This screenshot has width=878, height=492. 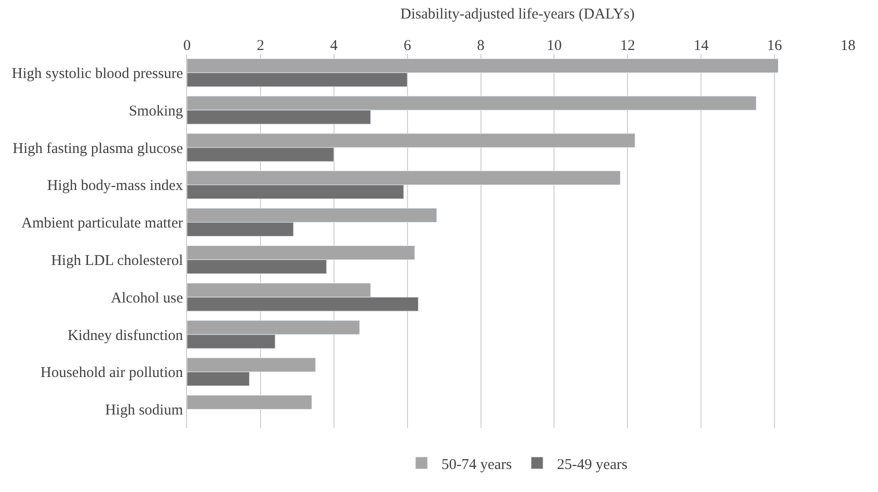 I want to click on x-tick-label: 8, so click(x=481, y=46).